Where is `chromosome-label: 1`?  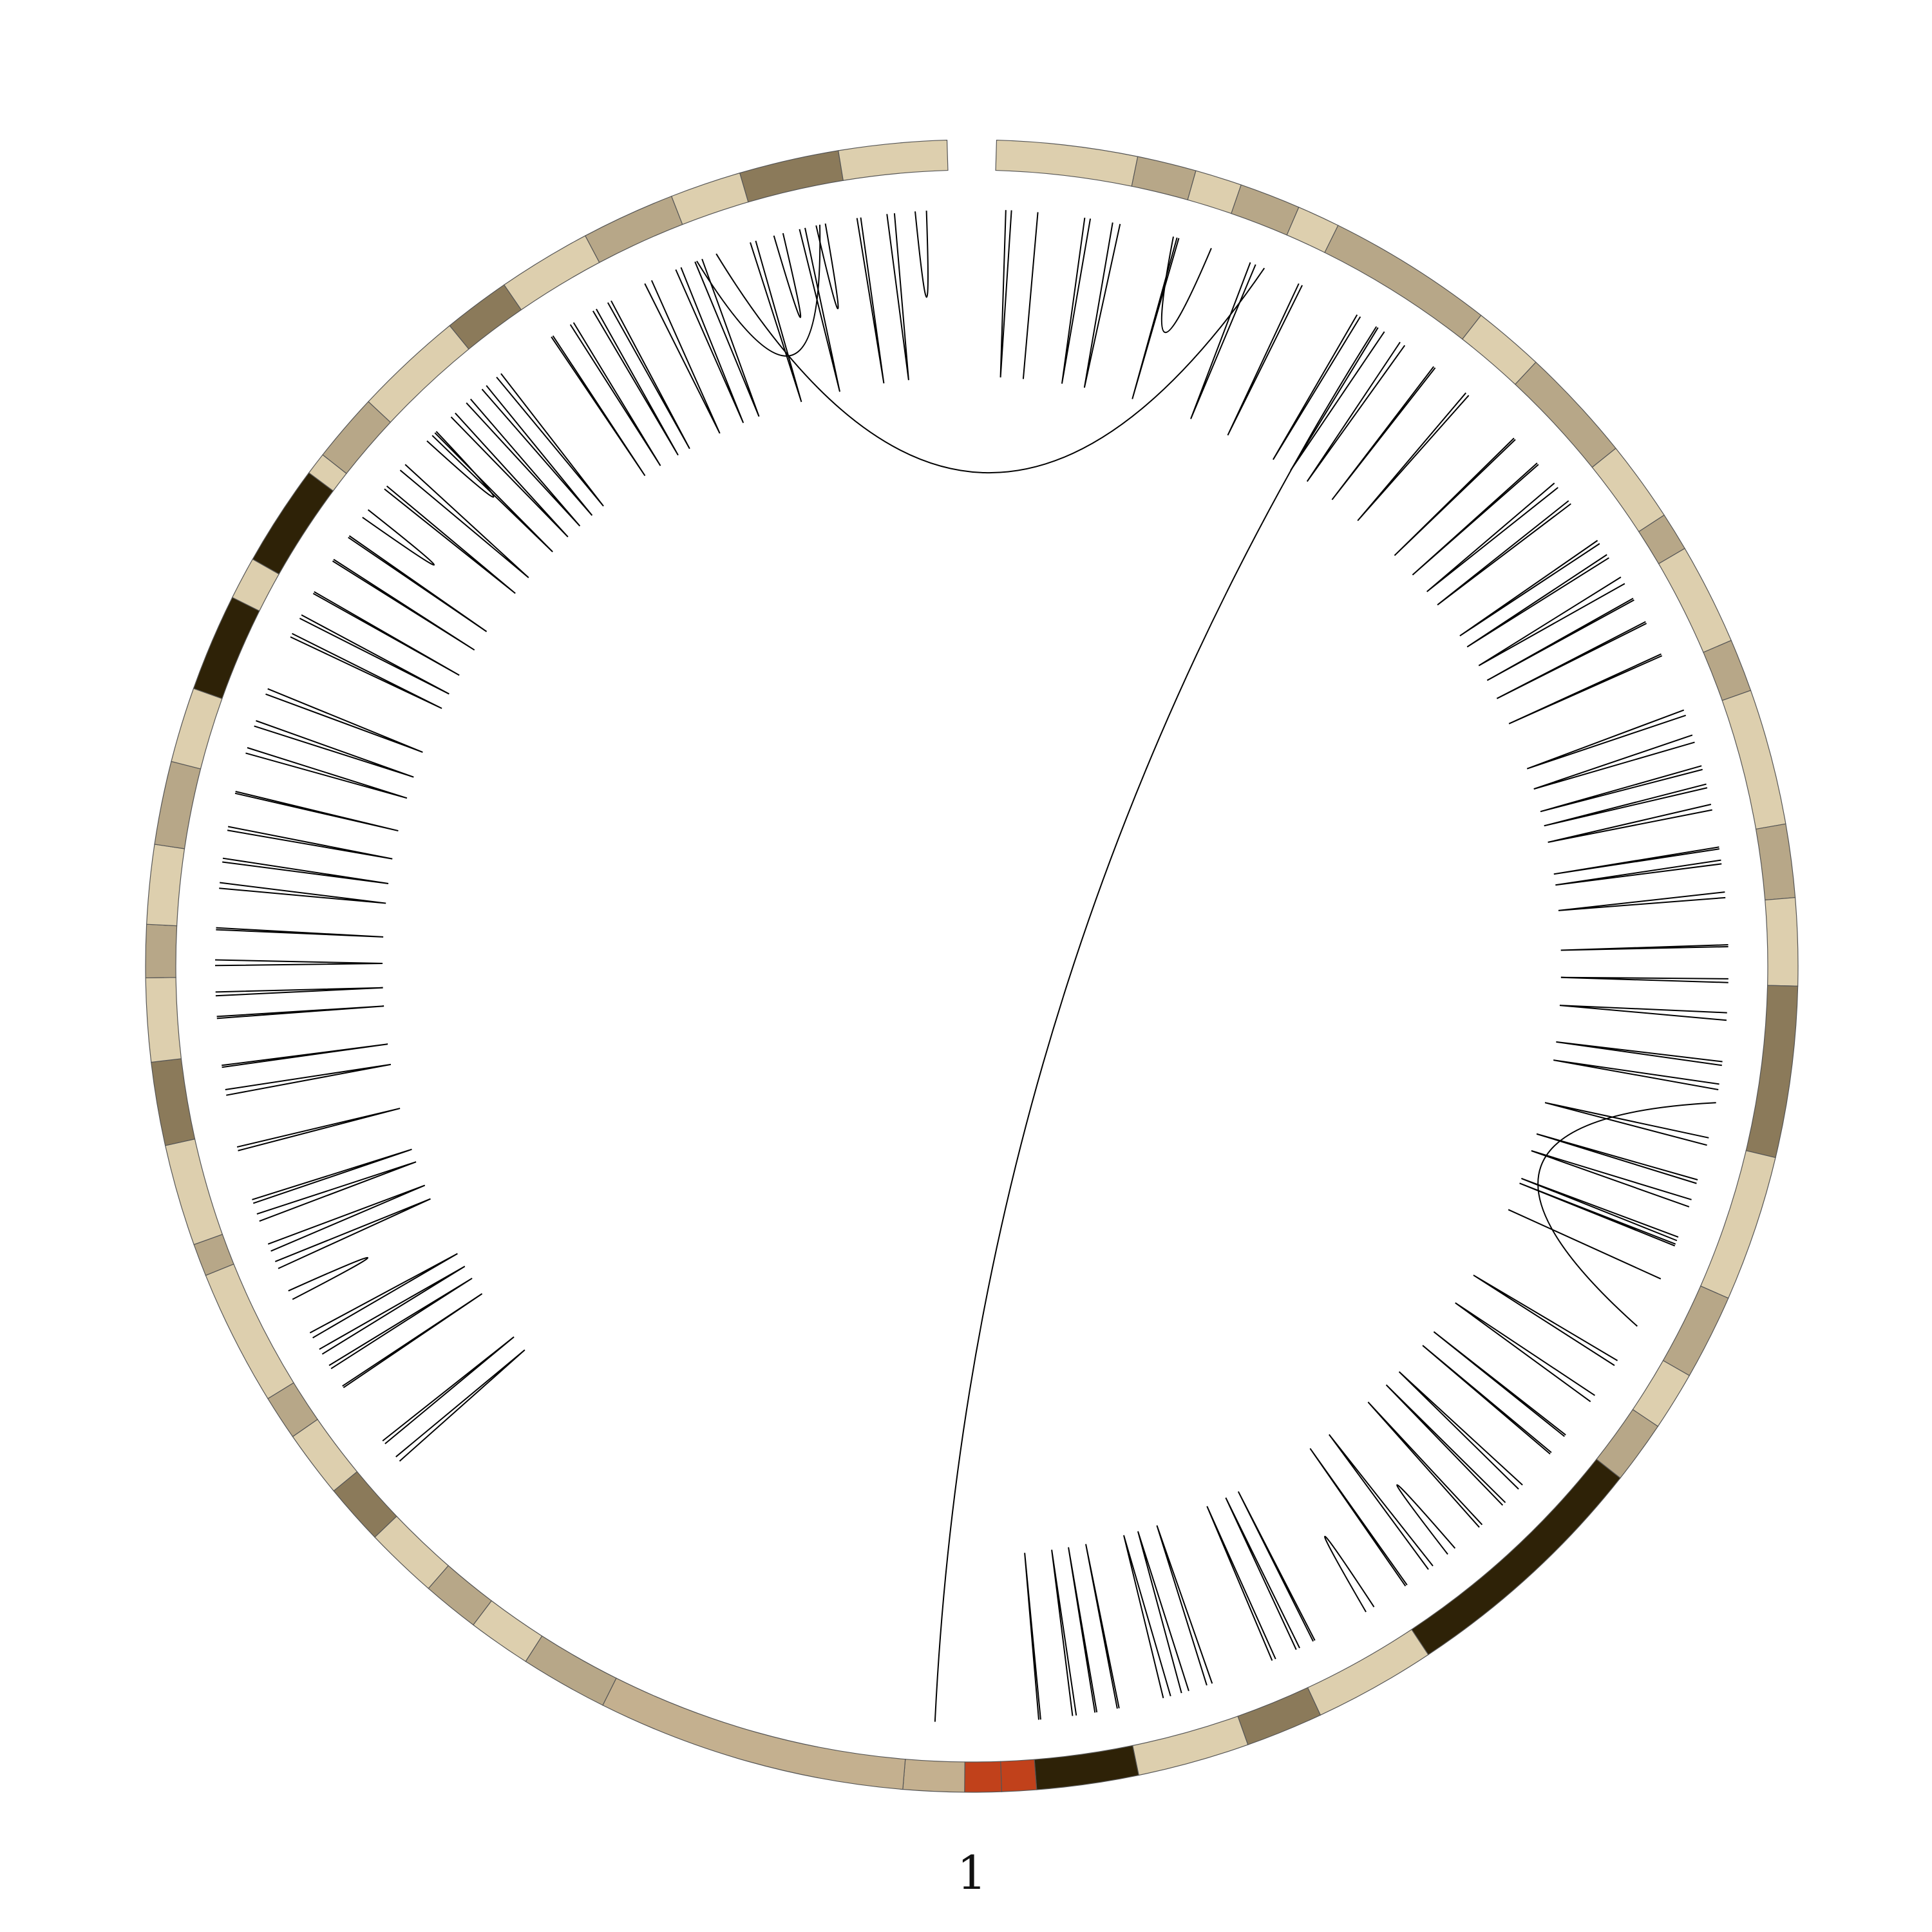 chromosome-label: 1 is located at coordinates (972, 1873).